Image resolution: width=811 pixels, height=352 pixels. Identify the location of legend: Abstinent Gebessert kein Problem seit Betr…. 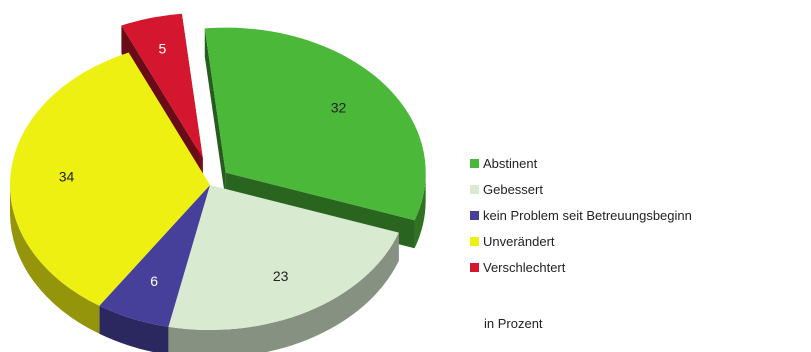
(581, 215).